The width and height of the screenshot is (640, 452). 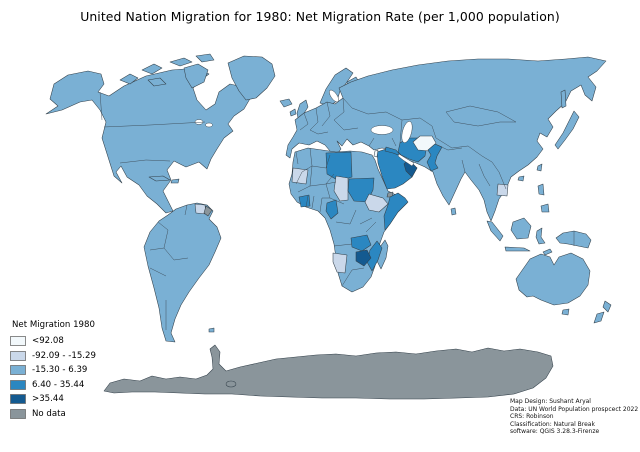 What do you see at coordinates (286, 103) in the screenshot?
I see `region-iceland` at bounding box center [286, 103].